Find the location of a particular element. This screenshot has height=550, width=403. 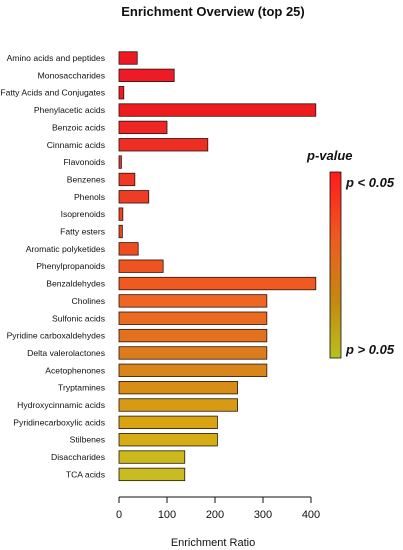

x-axis-label: Enrichment Ratio is located at coordinates (213, 543).